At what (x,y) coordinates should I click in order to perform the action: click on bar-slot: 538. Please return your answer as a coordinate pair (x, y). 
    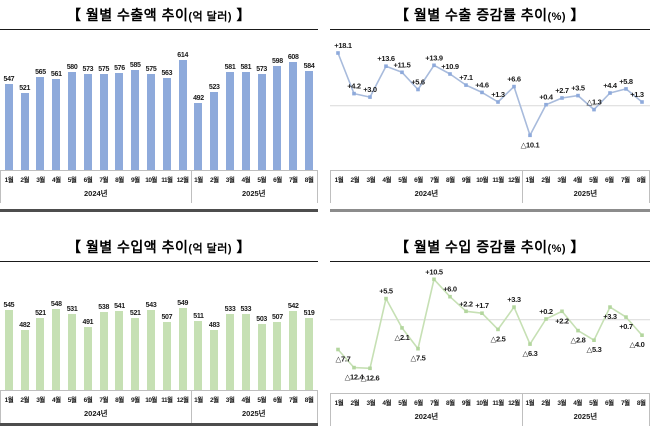
    Looking at the image, I should click on (104, 347).